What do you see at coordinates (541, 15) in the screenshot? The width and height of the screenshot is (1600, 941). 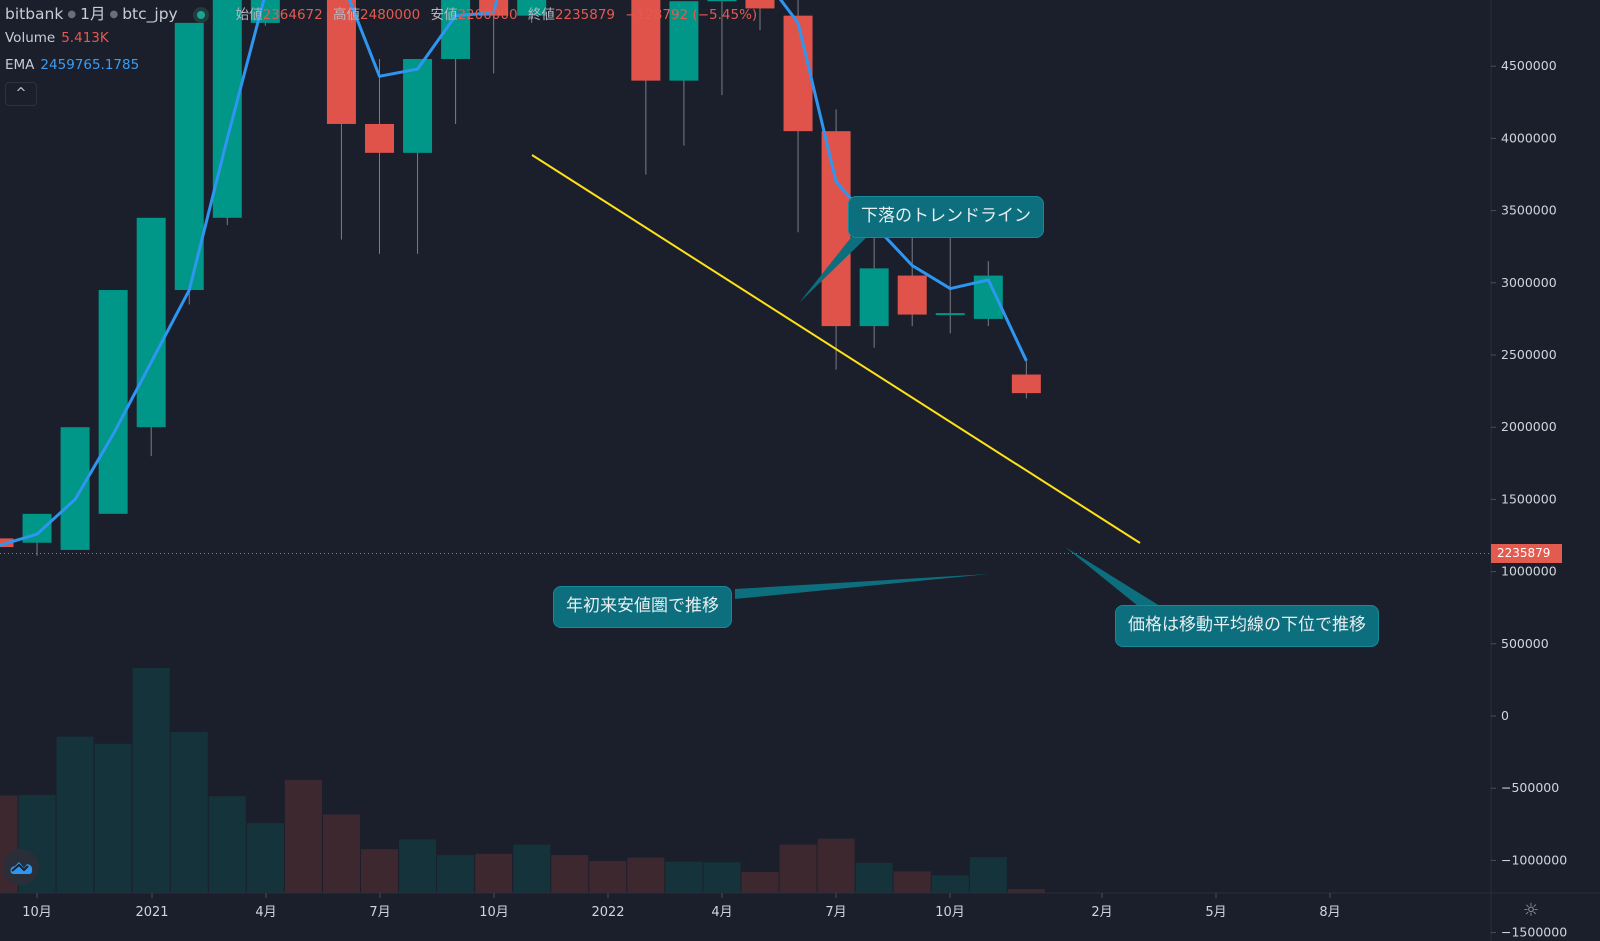 I see `close-label: 終値` at bounding box center [541, 15].